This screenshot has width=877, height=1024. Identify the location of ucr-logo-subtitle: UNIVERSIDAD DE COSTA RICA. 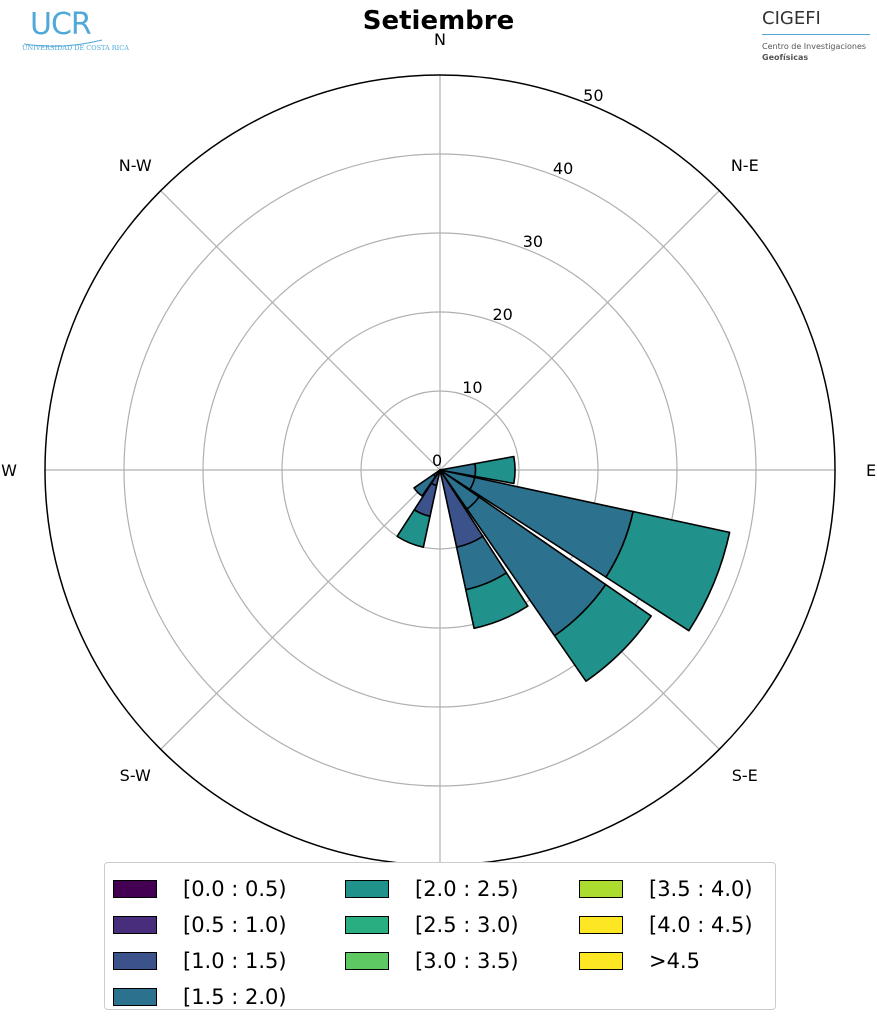
(75, 48).